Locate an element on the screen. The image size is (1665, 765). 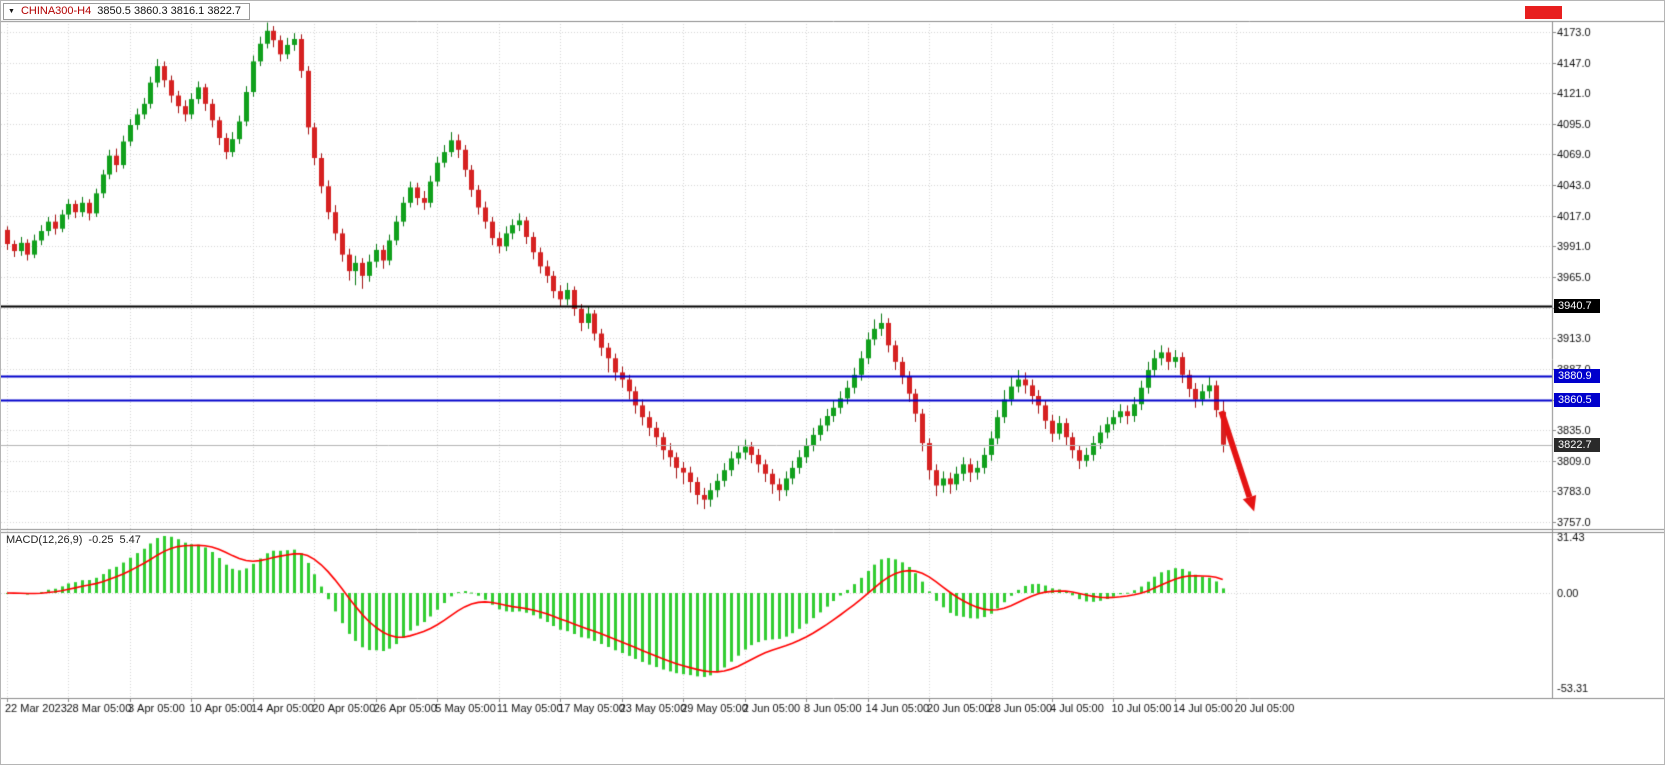
dropdown-arrow-icon: ▼ is located at coordinates (11, 11).